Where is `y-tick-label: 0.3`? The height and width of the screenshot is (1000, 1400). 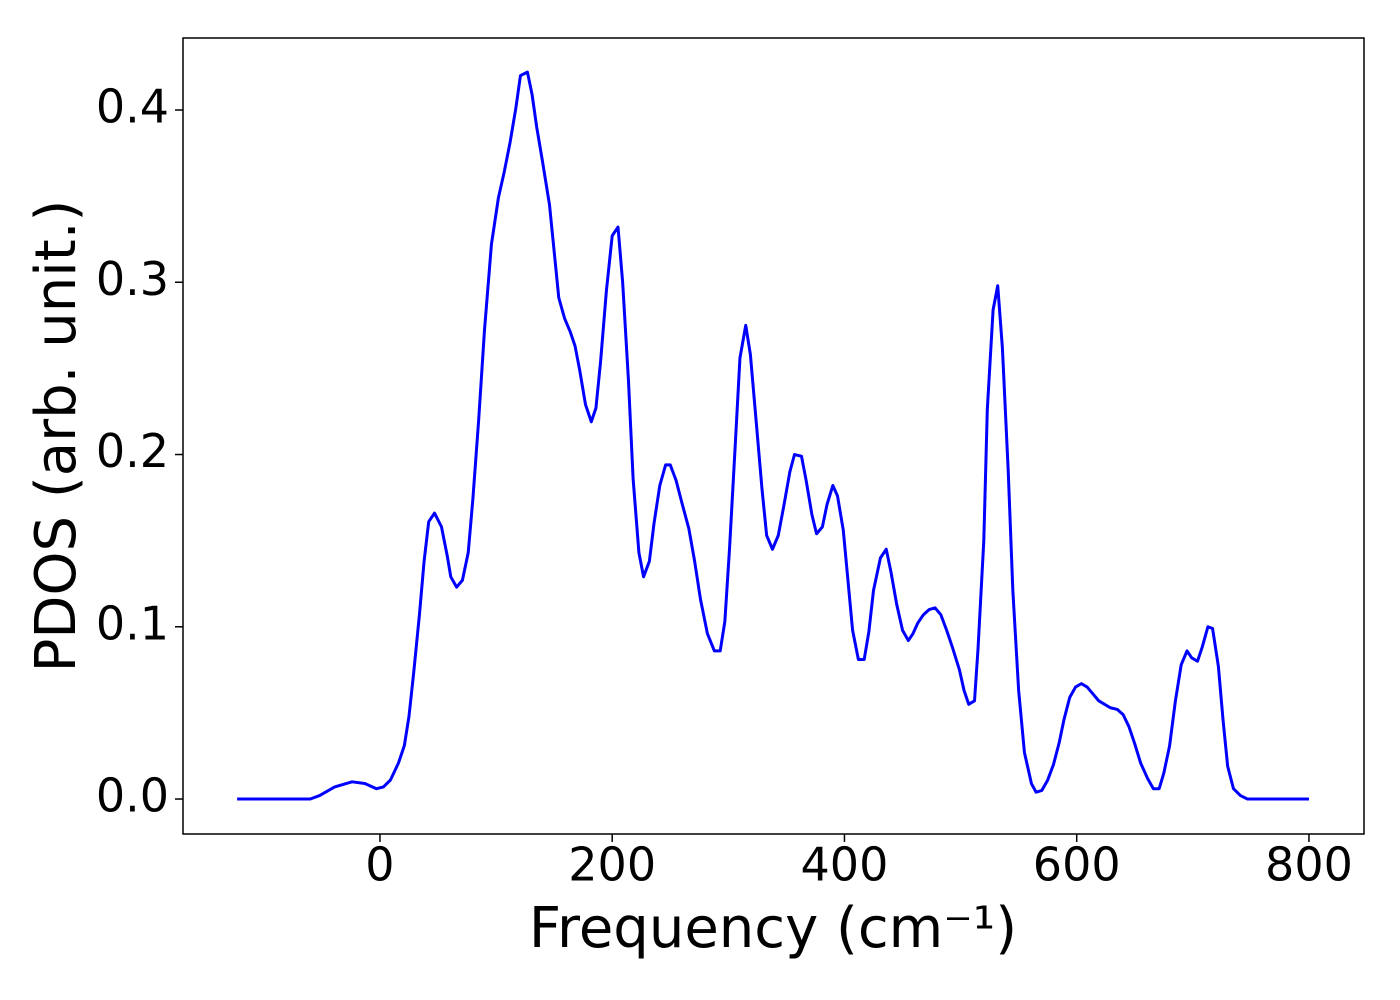
y-tick-label: 0.3 is located at coordinates (132, 279).